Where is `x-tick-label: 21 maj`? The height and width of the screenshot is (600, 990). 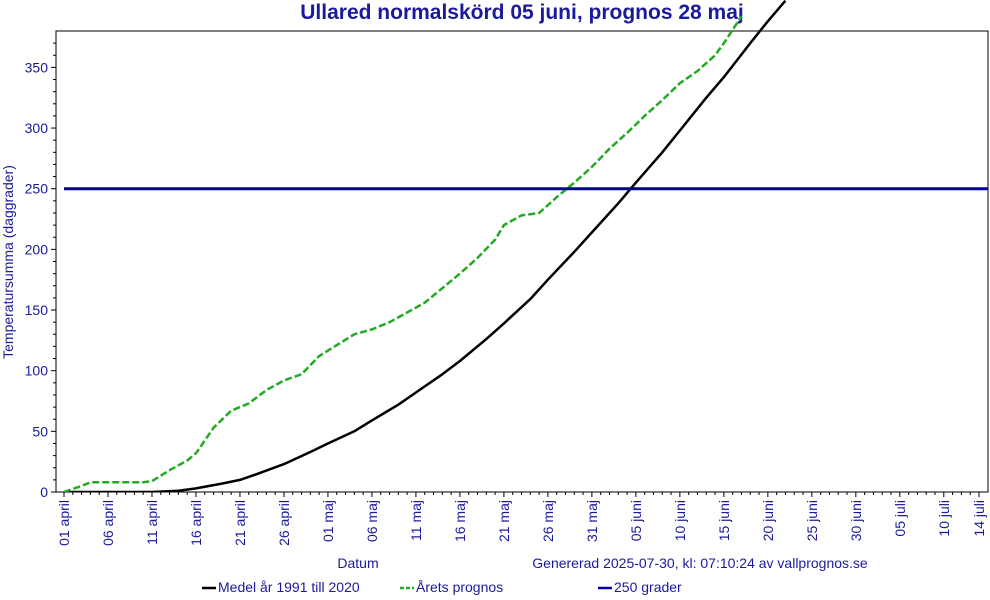
x-tick-label: 21 maj is located at coordinates (504, 521).